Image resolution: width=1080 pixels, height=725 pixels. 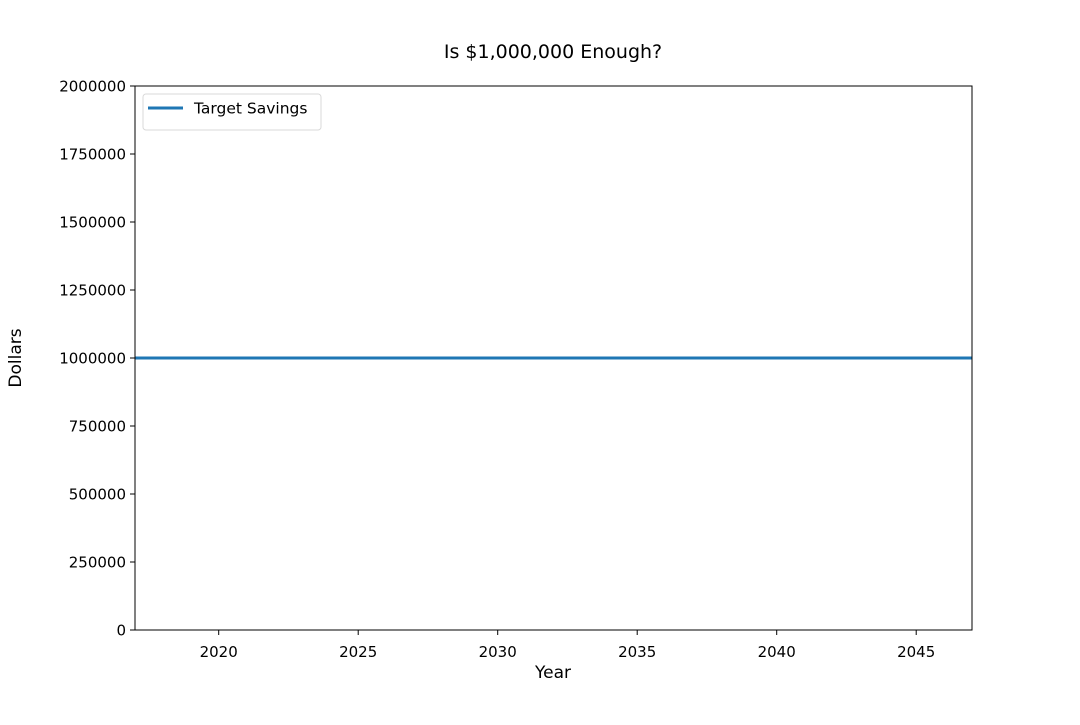 What do you see at coordinates (777, 652) in the screenshot?
I see `x-tick-label: 2040` at bounding box center [777, 652].